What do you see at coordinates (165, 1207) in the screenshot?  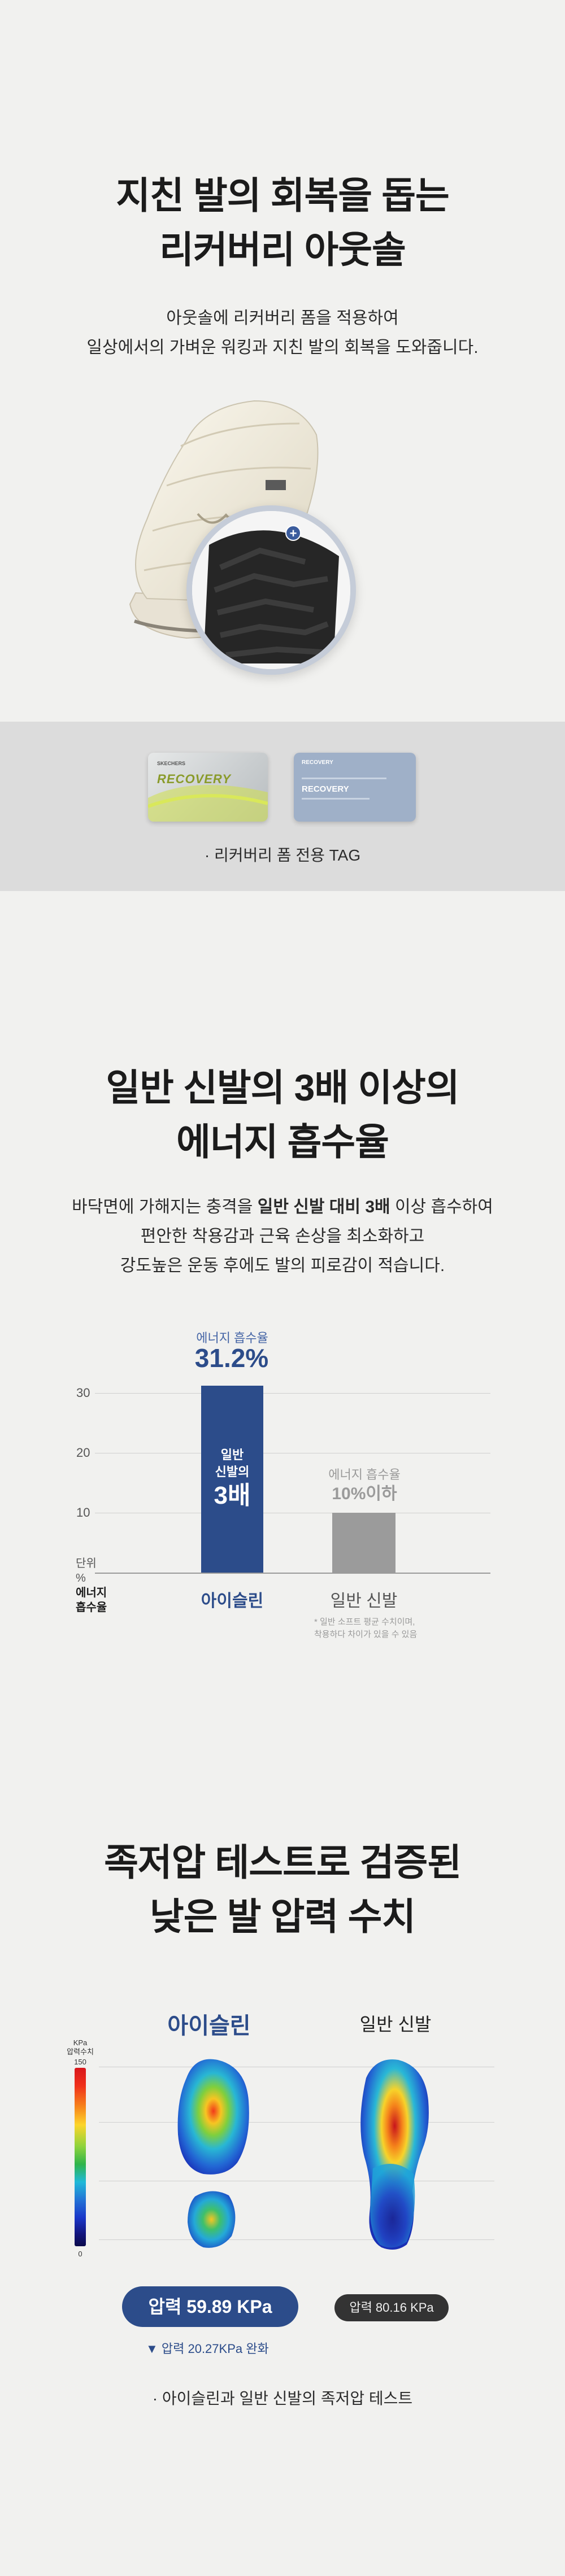 I see `desc-part-a: 바닥면에 가해지는 충격을` at bounding box center [165, 1207].